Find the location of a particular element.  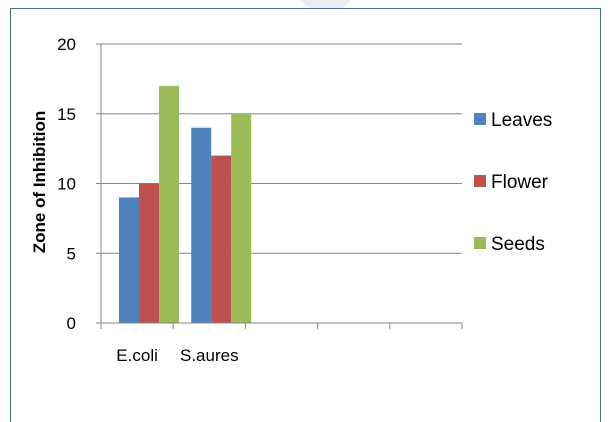

y-tick-label-2: 10 is located at coordinates (66, 184).